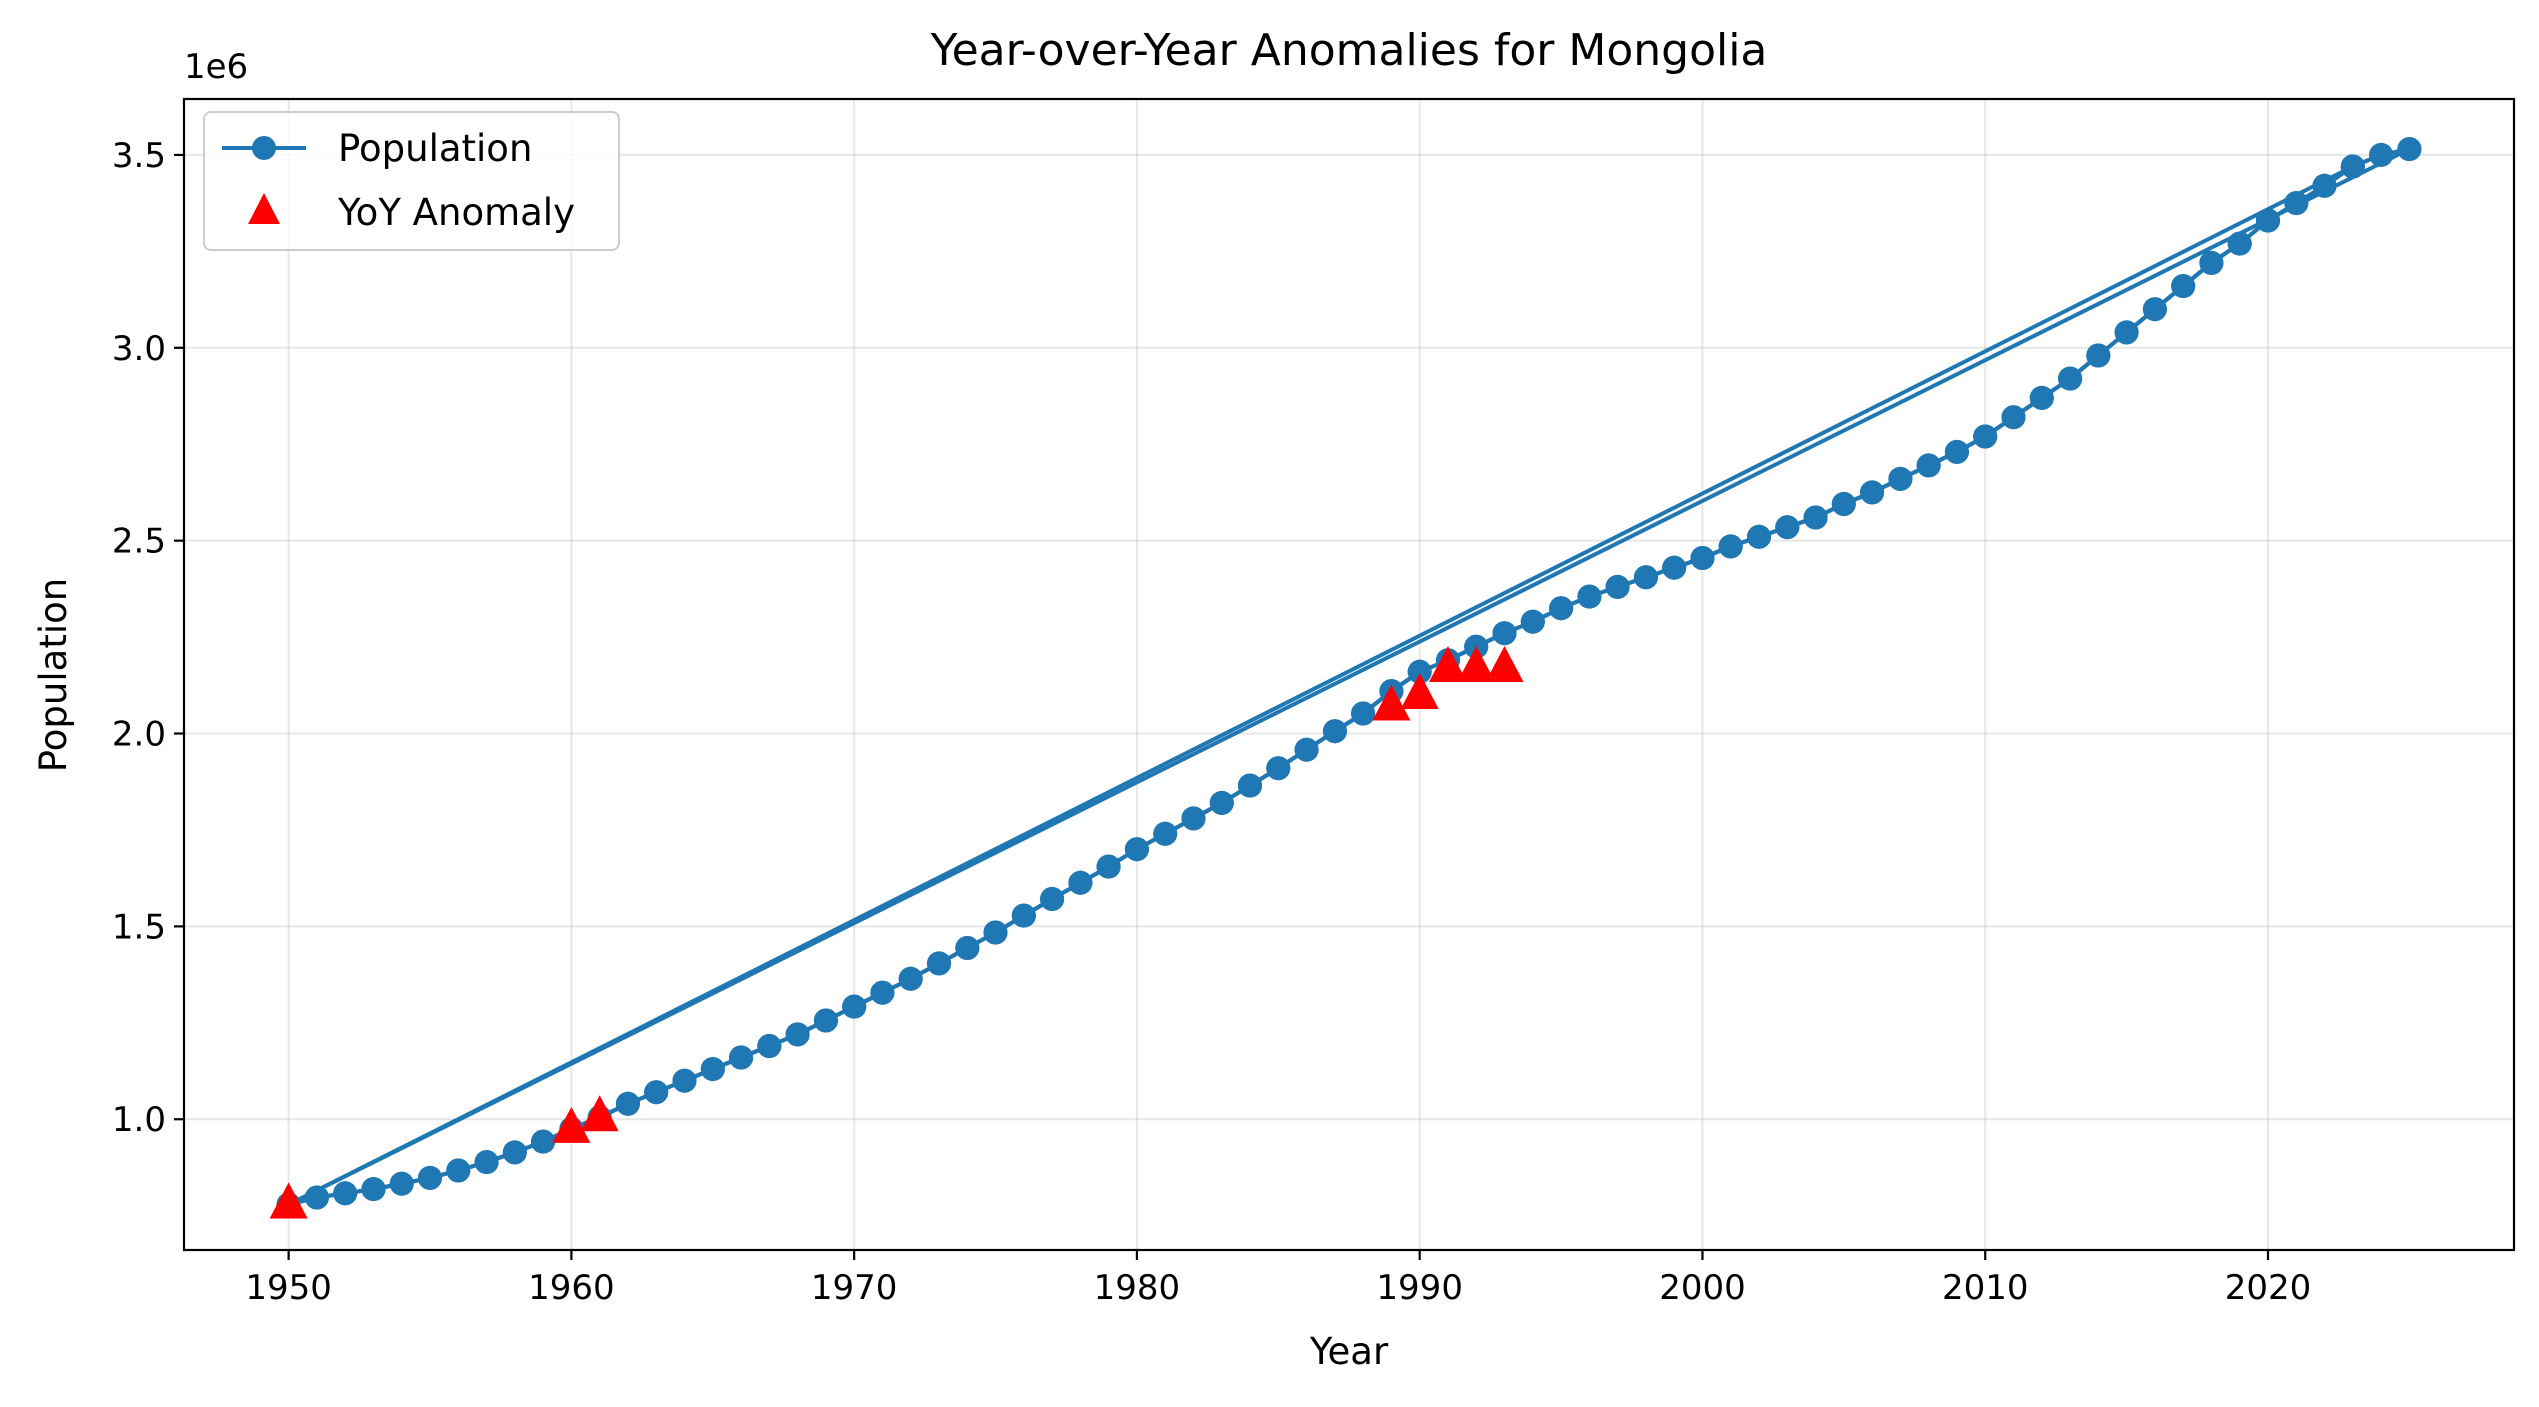 Image resolution: width=2539 pixels, height=1407 pixels. Describe the element at coordinates (456, 212) in the screenshot. I see `legend-label-anomaly: YoY Anomaly` at that location.